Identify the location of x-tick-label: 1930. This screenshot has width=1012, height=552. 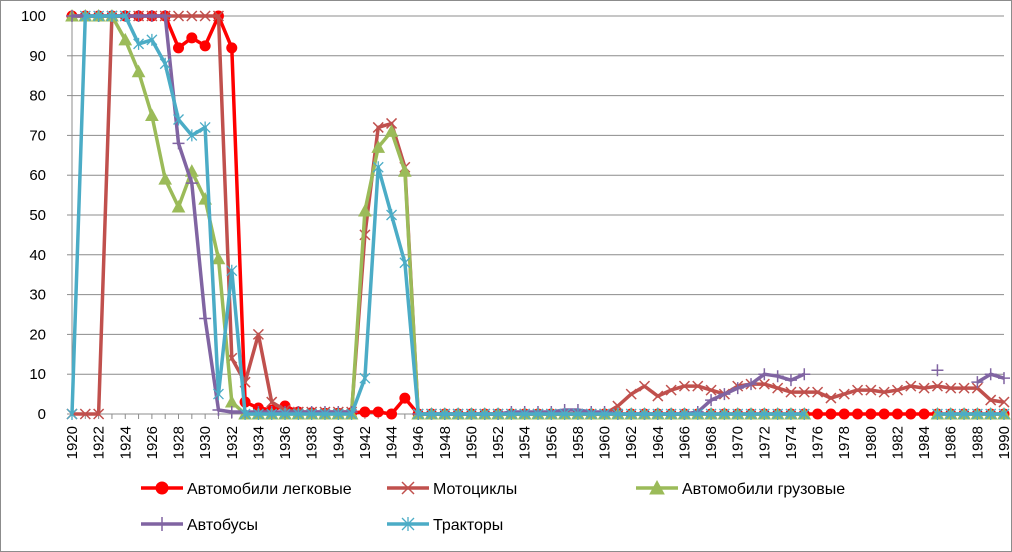
(205, 442).